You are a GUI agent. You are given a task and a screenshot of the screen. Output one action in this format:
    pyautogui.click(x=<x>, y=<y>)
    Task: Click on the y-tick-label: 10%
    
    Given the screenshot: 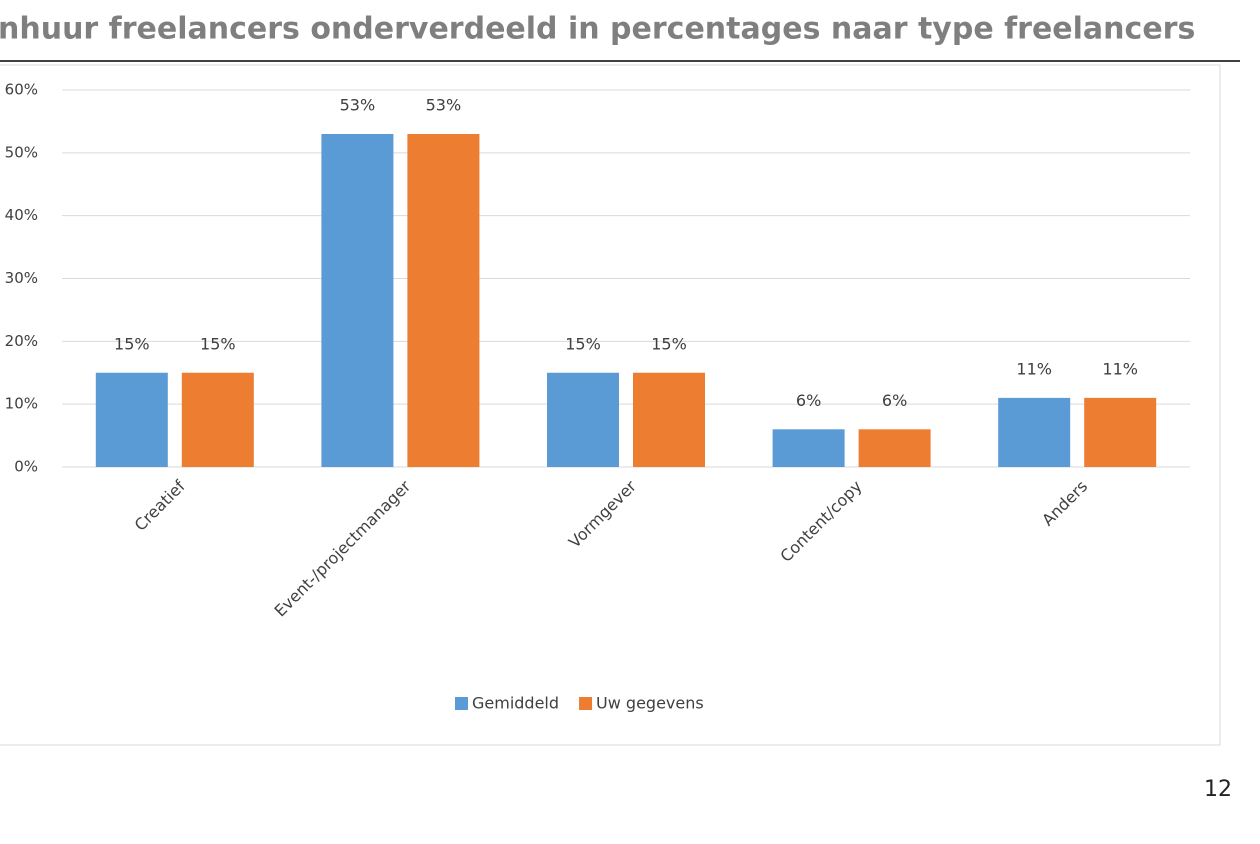 What is the action you would take?
    pyautogui.click(x=21, y=404)
    